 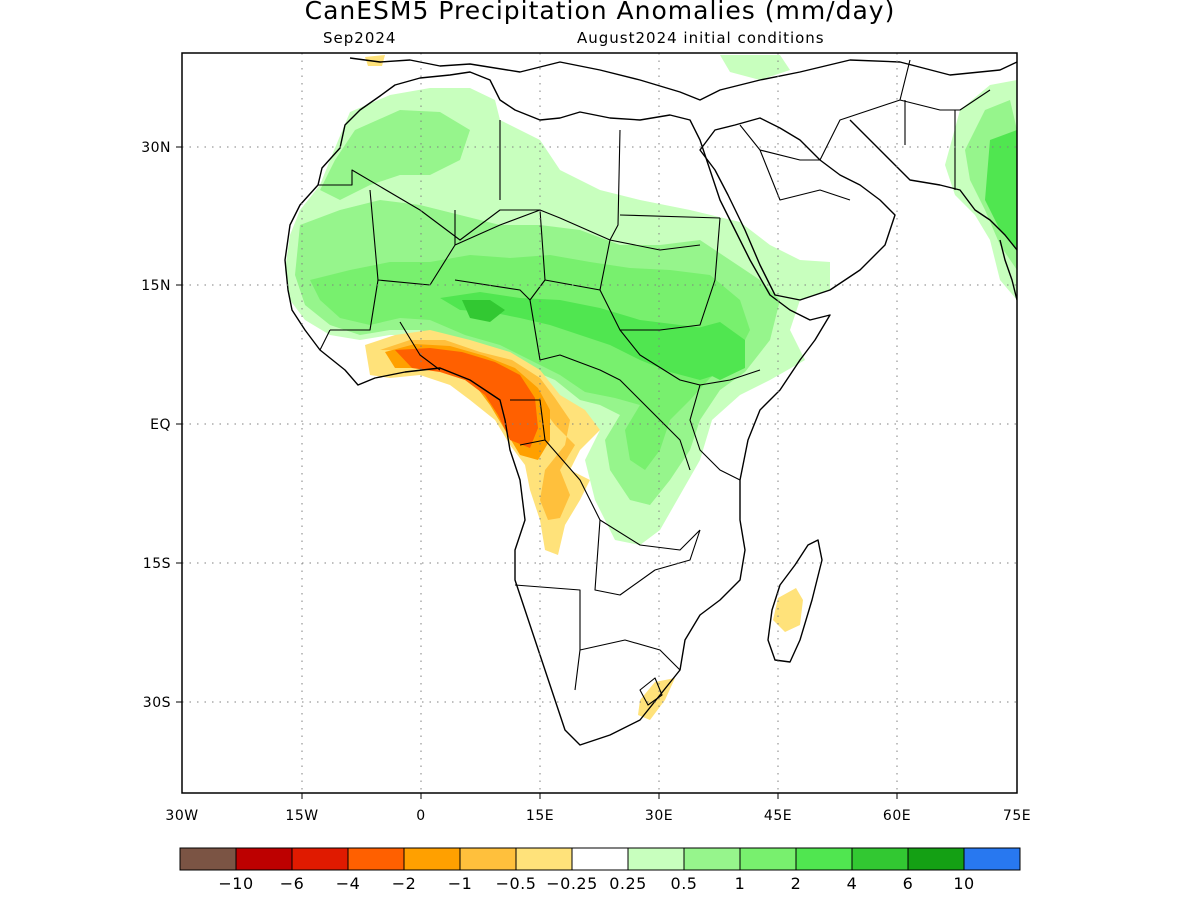 What do you see at coordinates (717, 351) in the screenshot?
I see `anomaly-region-green-eastern-highlands` at bounding box center [717, 351].